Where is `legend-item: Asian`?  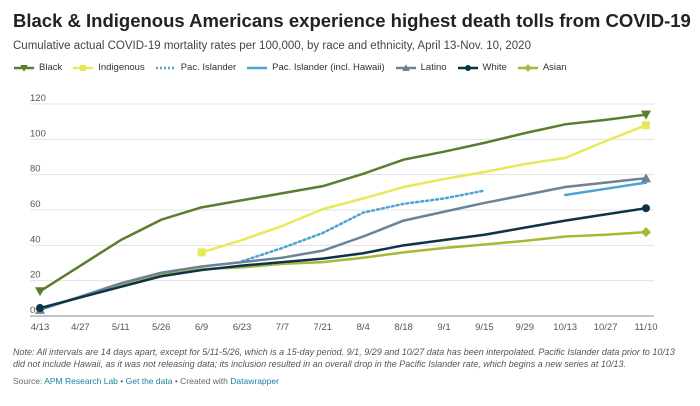
legend-item: Asian is located at coordinates (542, 67).